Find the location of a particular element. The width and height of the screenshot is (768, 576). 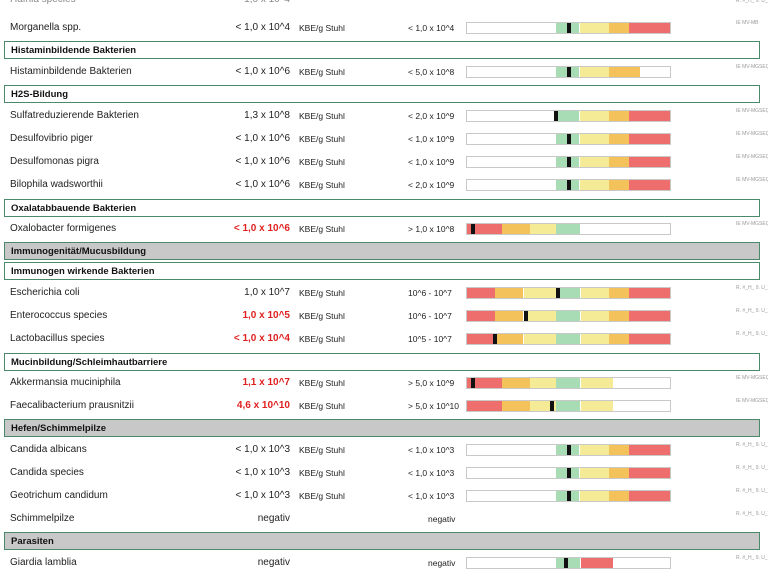

section-header-sub: Mucinbildung/Schleimhautbarriere is located at coordinates (382, 362).